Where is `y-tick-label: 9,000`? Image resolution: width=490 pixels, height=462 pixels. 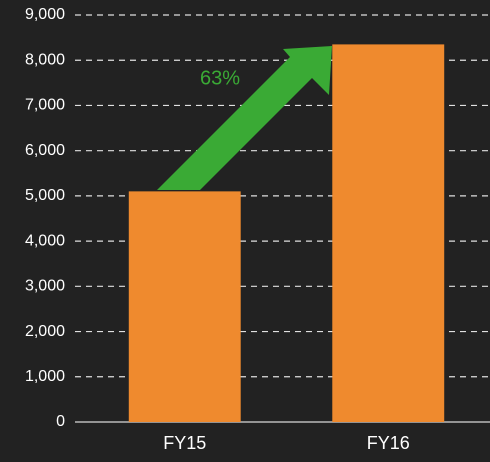
y-tick-label: 9,000 is located at coordinates (45, 14).